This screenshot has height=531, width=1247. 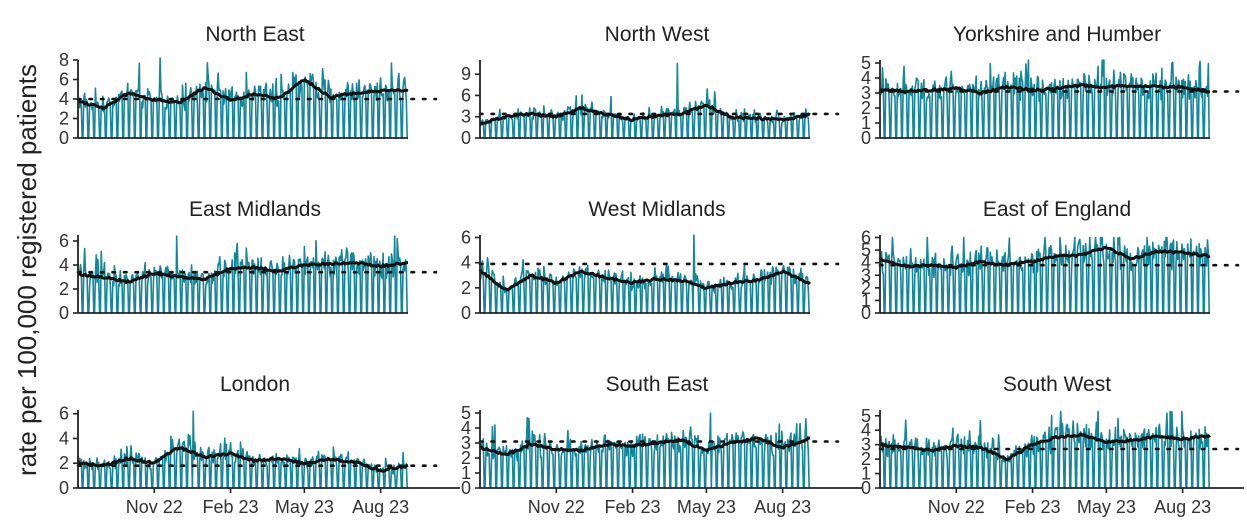 I want to click on panel-title: South West, so click(x=1057, y=384).